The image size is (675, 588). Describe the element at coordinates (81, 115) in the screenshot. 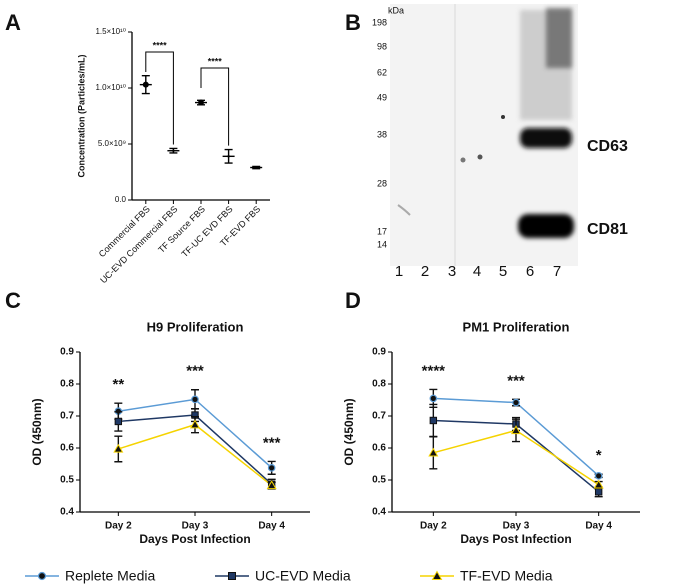

I see `y-axis-label: Concentration (Particles/mL)` at that location.